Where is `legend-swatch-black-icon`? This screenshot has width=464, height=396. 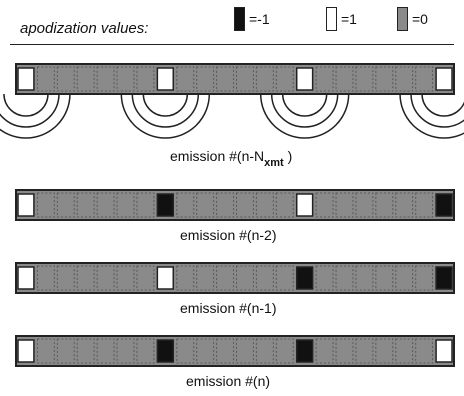
legend-swatch-black-icon is located at coordinates (239, 19).